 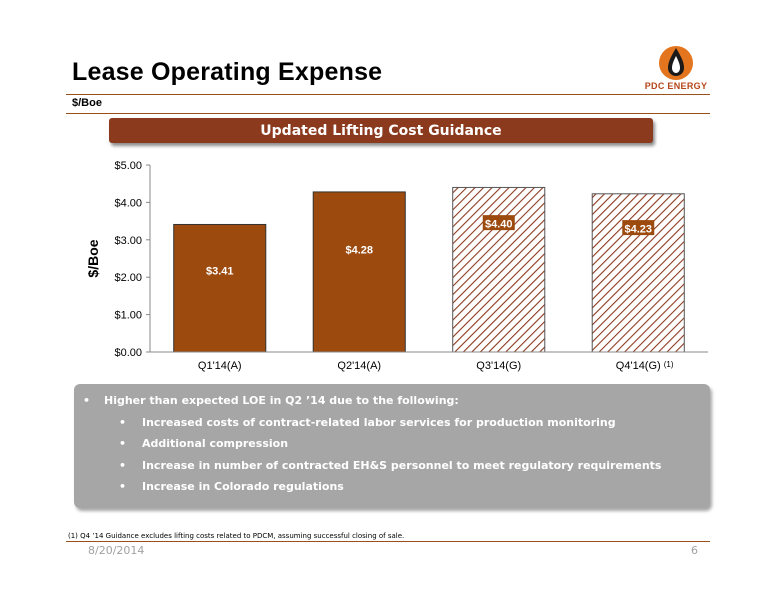 What do you see at coordinates (215, 443) in the screenshot?
I see `notes-sub-point: Additional compression` at bounding box center [215, 443].